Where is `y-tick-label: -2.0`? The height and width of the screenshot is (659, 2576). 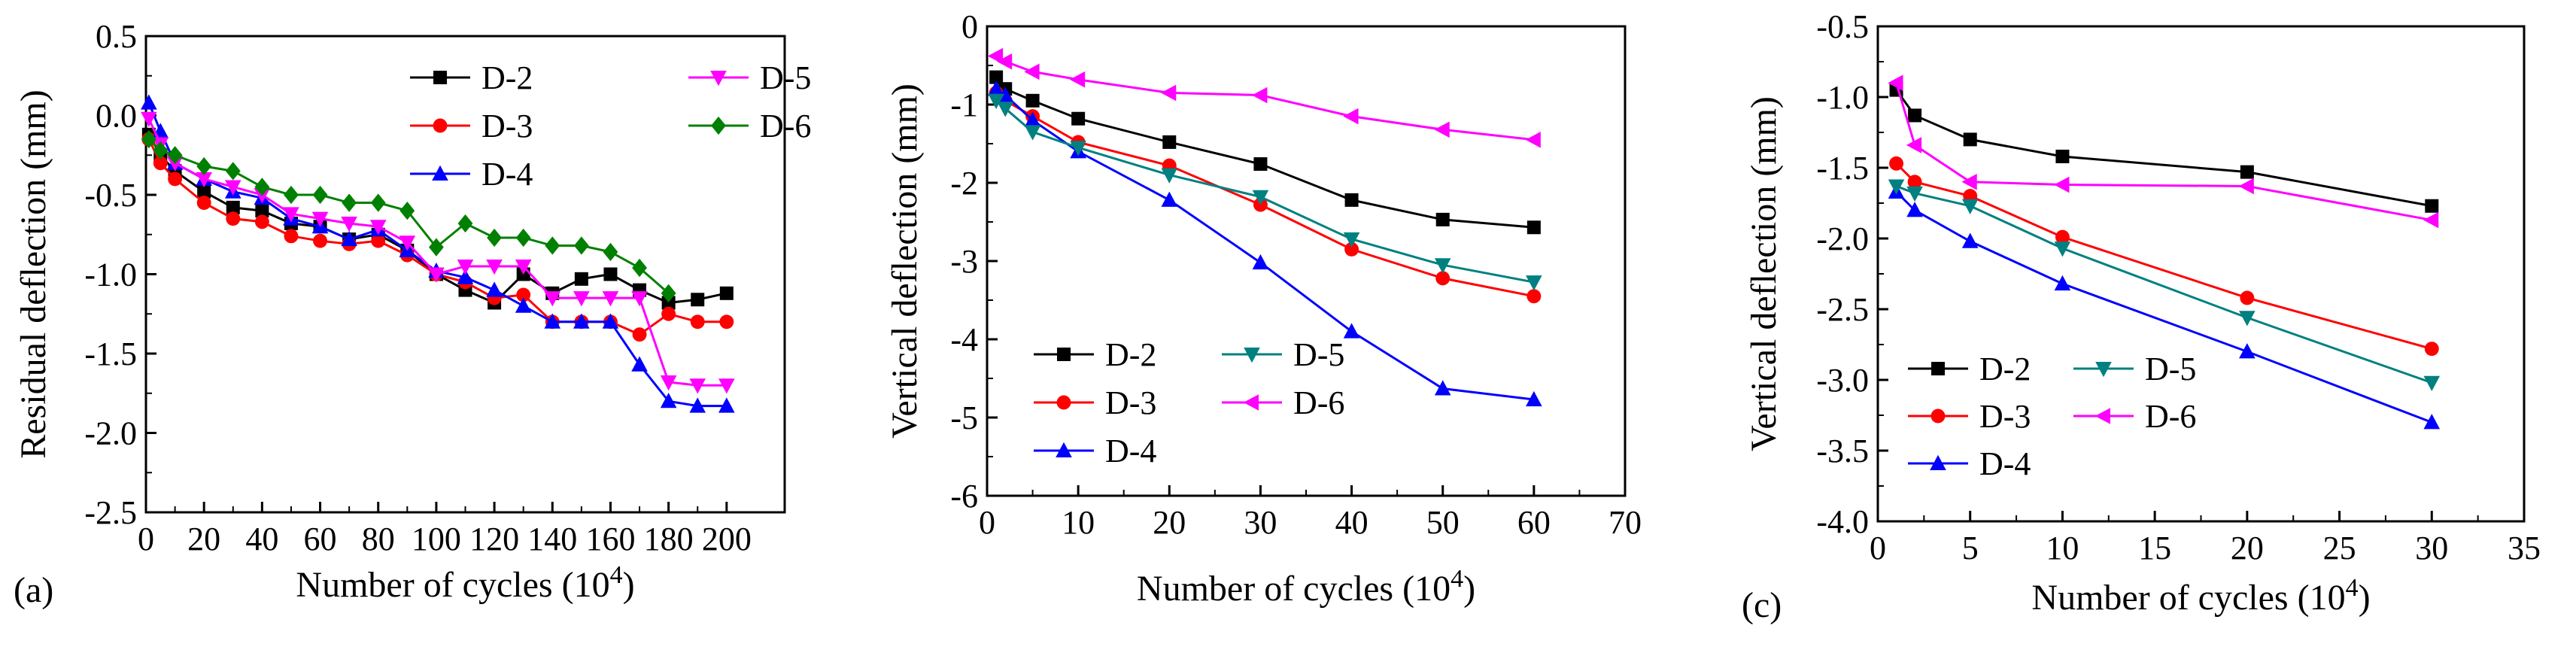
y-tick-label: -2.0 is located at coordinates (1843, 239).